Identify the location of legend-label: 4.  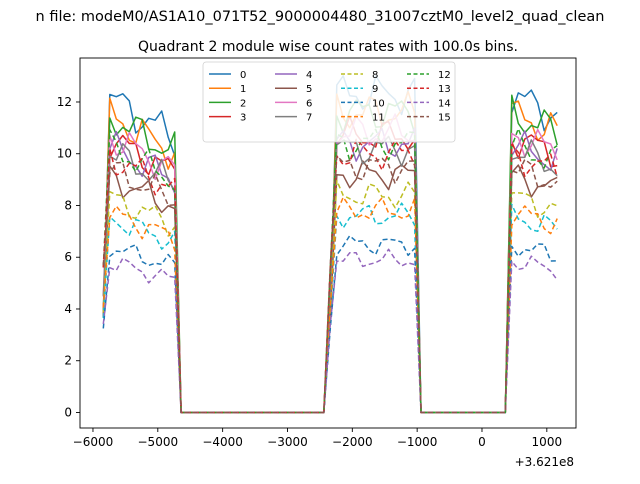
(309, 75).